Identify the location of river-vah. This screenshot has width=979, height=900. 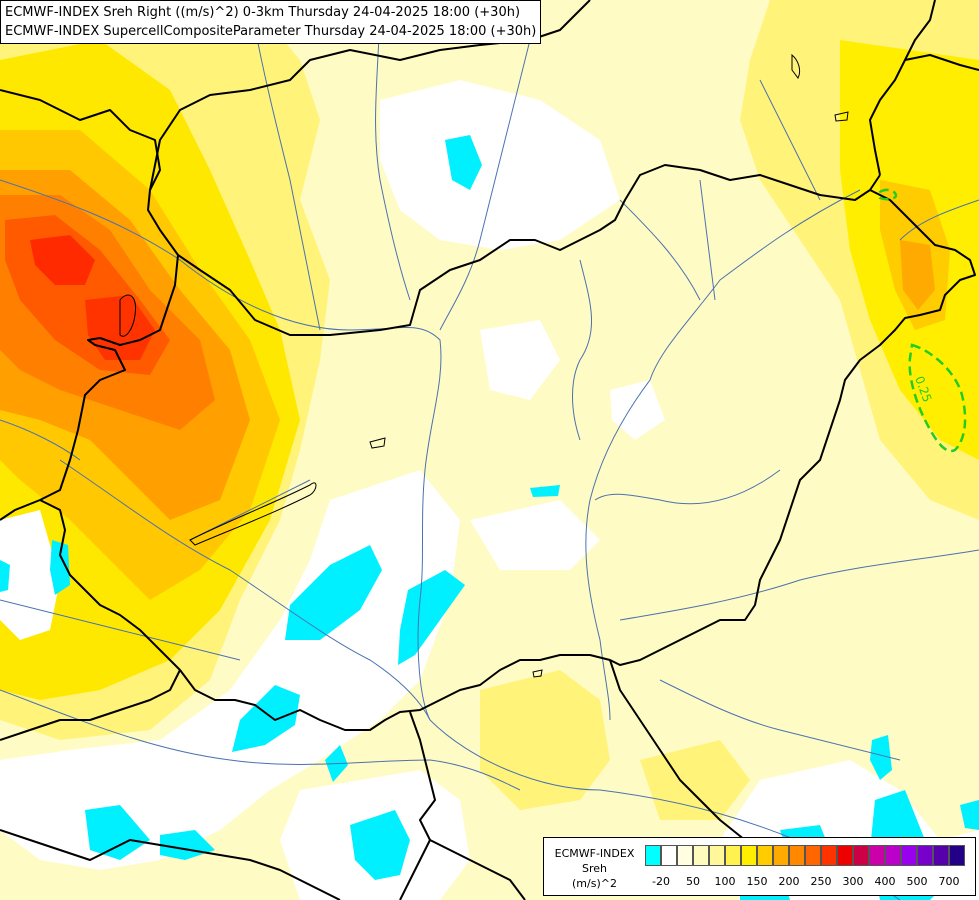
(393, 150).